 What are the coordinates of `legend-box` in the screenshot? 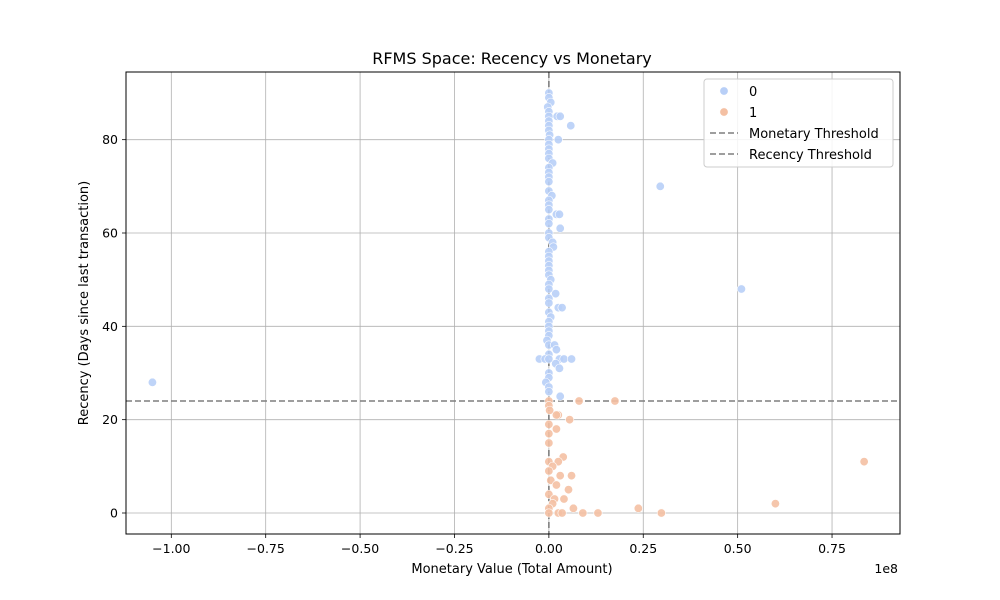 It's located at (798, 123).